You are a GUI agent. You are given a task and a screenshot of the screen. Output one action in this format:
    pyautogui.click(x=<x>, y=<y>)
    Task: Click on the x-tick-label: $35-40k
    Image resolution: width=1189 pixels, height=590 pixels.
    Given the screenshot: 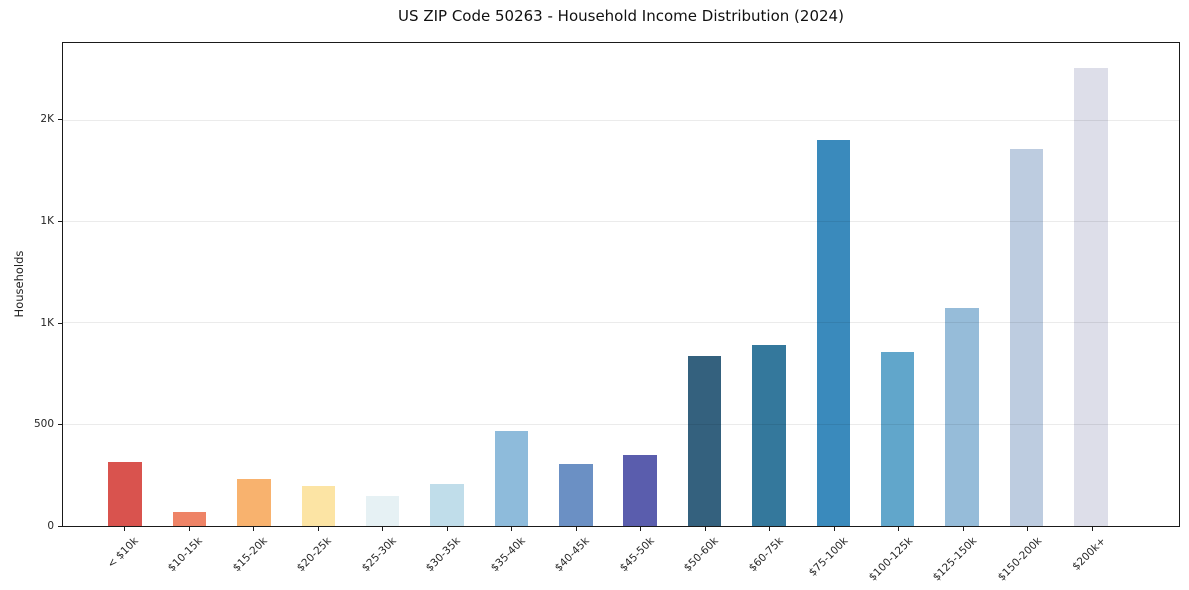 What is the action you would take?
    pyautogui.click(x=508, y=555)
    